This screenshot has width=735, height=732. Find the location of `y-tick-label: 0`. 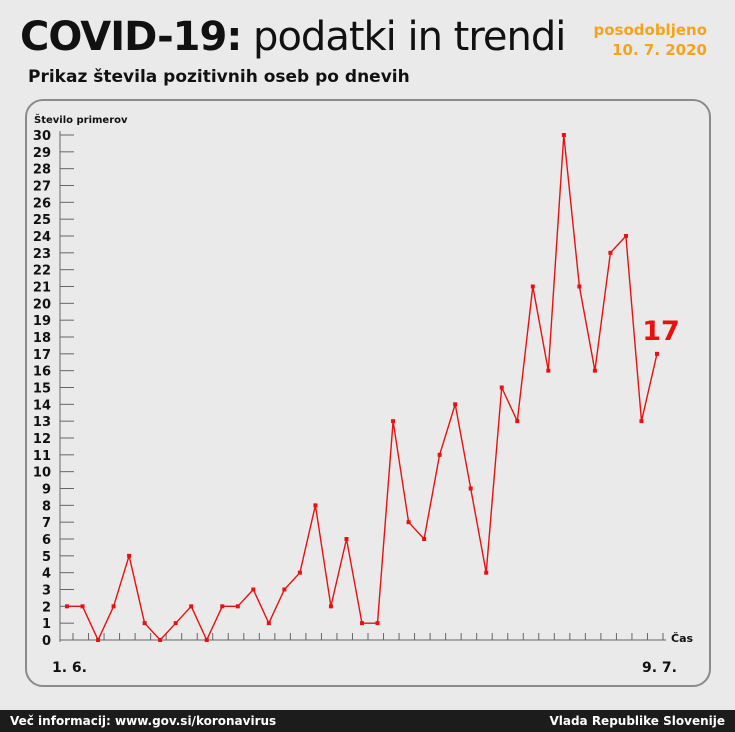

y-tick-label: 0 is located at coordinates (46, 641).